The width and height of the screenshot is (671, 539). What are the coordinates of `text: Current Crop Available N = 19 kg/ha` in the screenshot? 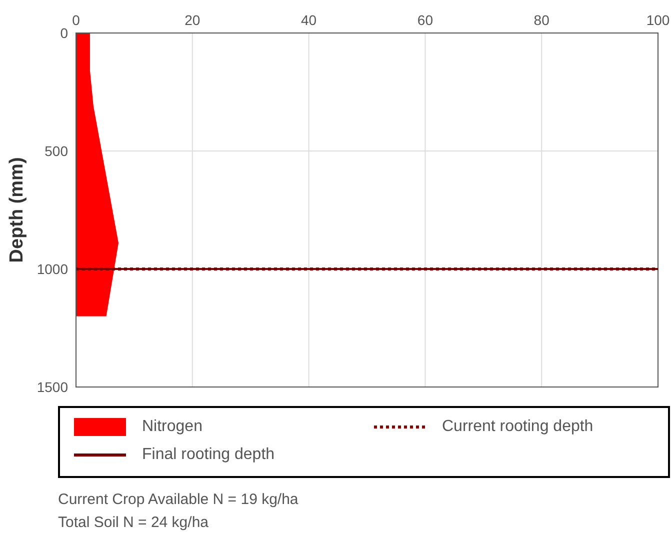 It's located at (179, 500).